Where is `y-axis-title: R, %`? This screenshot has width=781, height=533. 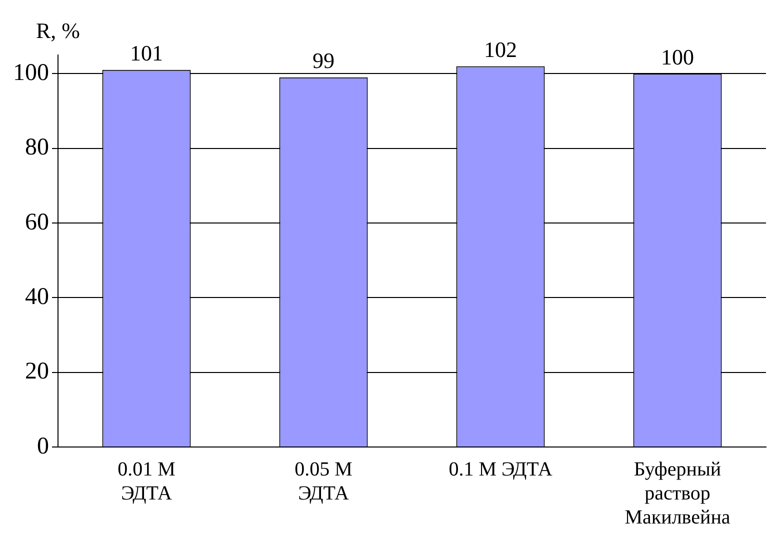 y-axis-title: R, % is located at coordinates (58, 30).